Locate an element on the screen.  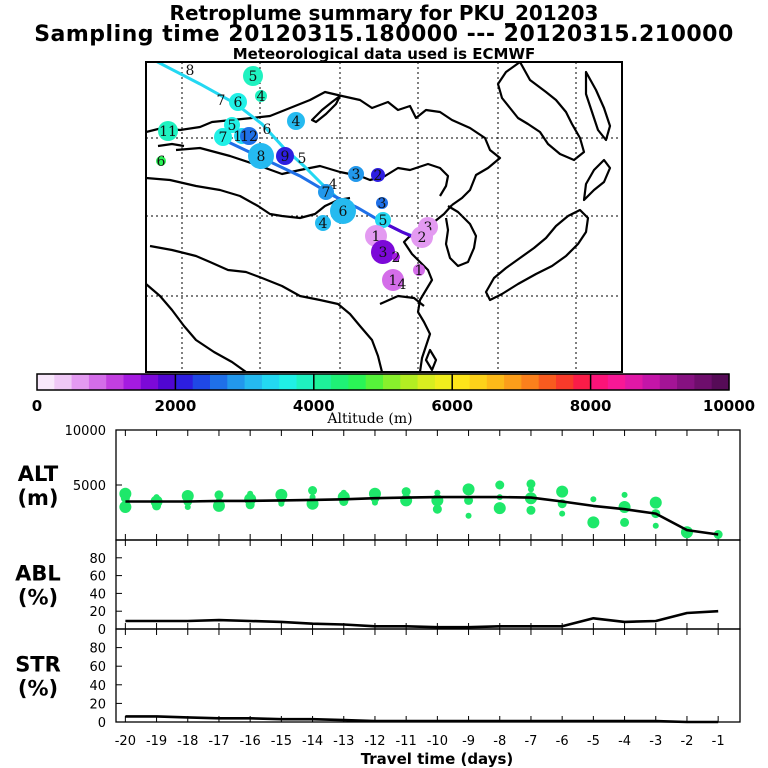
x-tick-label: -1 is located at coordinates (718, 741).